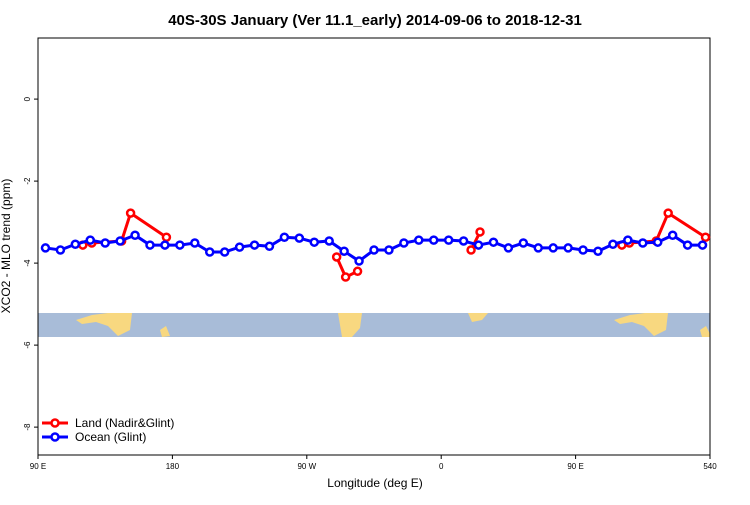 This screenshot has width=750, height=505. Describe the element at coordinates (27, 427) in the screenshot. I see `y-tick-label: -8` at that location.